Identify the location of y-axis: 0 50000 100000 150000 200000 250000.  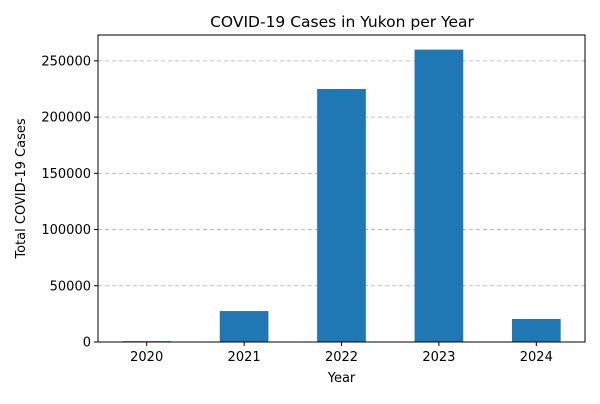
(69, 202).